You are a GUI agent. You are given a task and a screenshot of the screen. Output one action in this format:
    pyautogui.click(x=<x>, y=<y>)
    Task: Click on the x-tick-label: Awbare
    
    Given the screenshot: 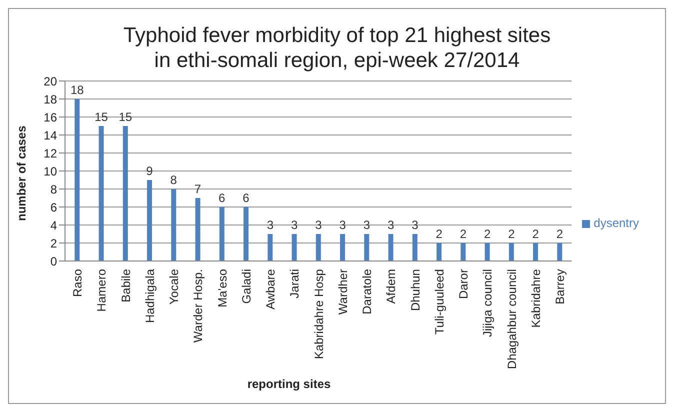 What is the action you would take?
    pyautogui.click(x=271, y=289)
    